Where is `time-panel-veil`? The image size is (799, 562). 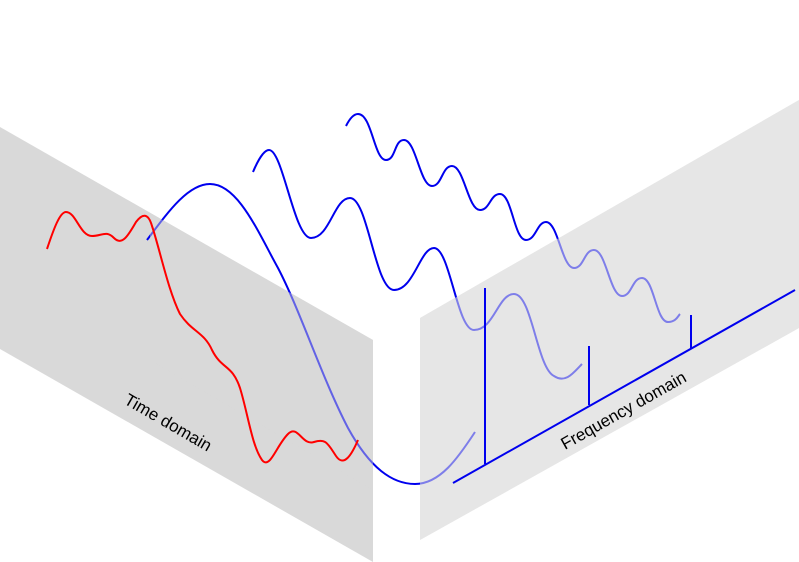
time-panel-veil is located at coordinates (261, 351).